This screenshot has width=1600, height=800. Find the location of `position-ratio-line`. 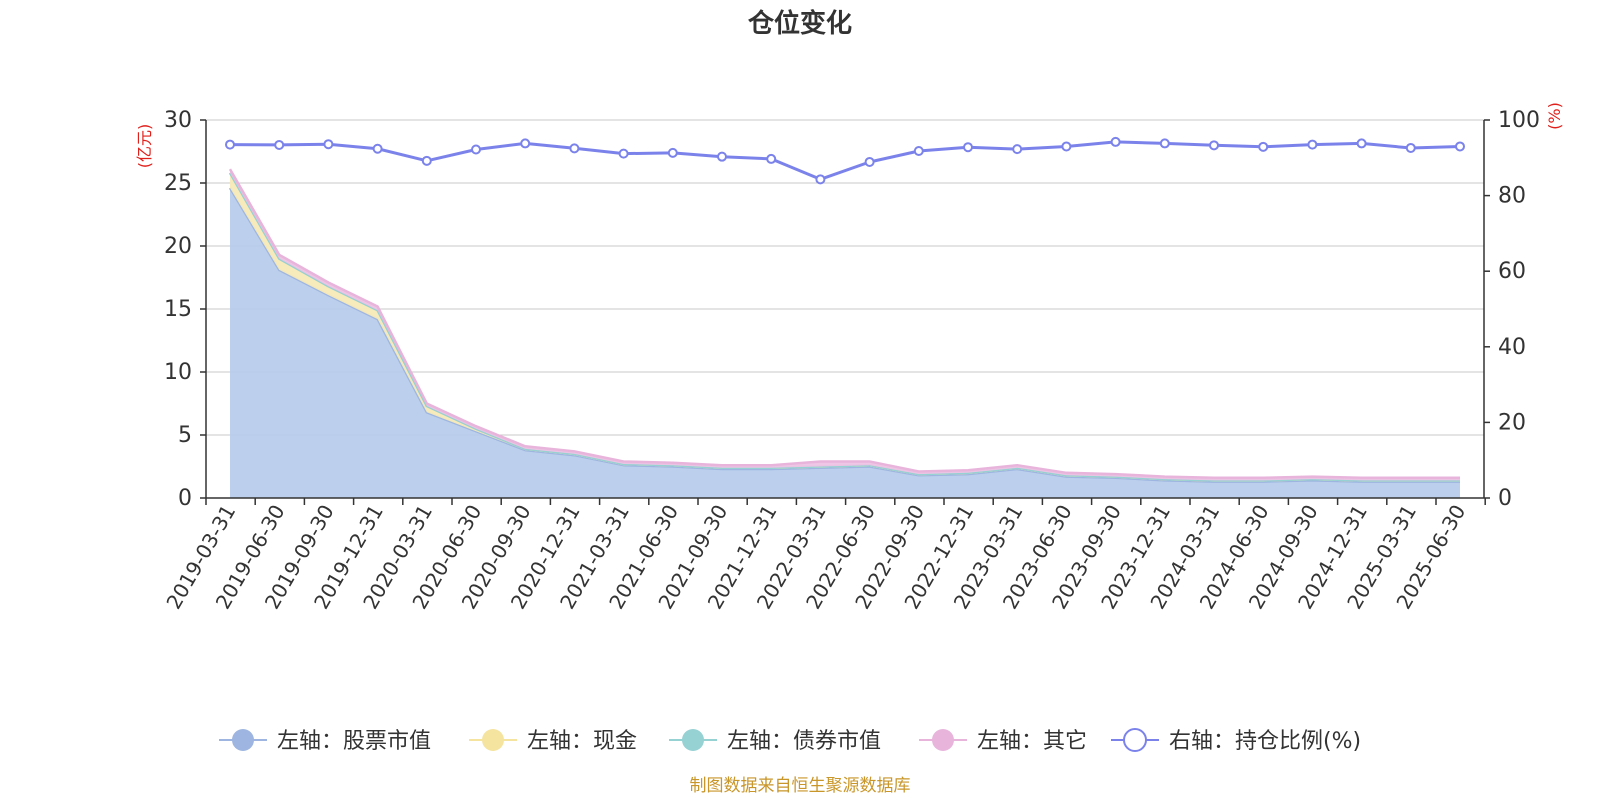

position-ratio-line is located at coordinates (845, 160).